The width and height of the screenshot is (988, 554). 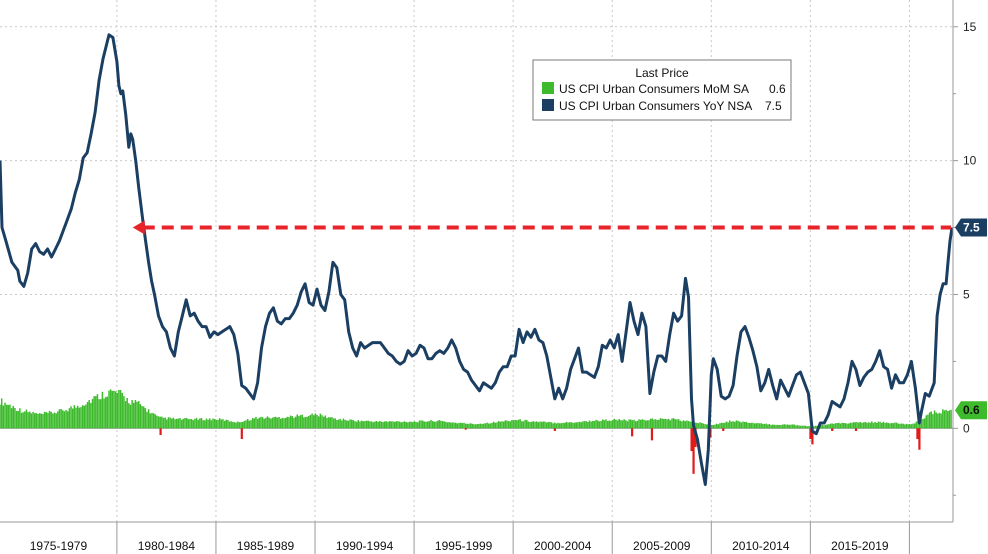 I want to click on x-category-label: 2010-2014, so click(x=761, y=546).